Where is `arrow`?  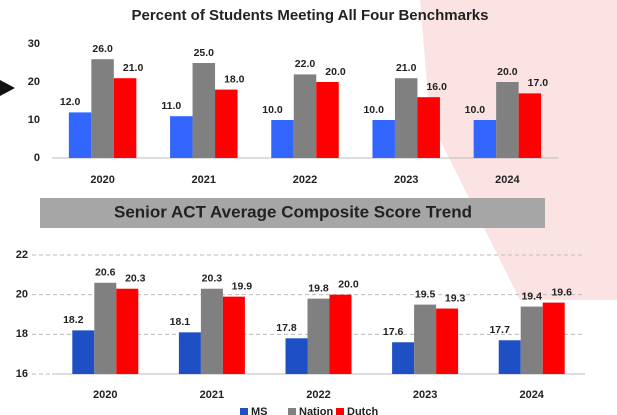
arrow is located at coordinates (7, 88).